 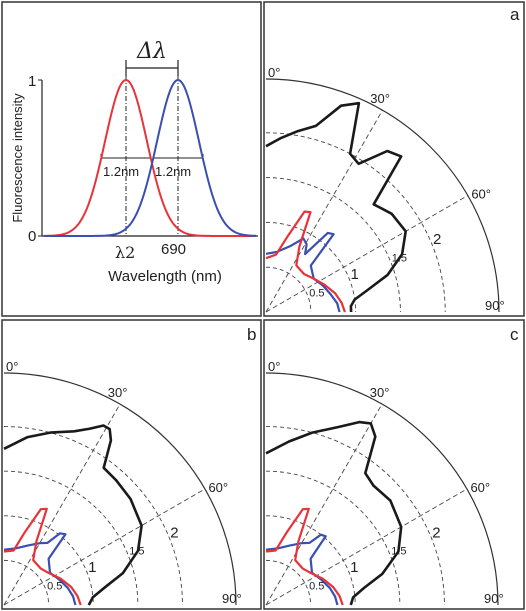 What do you see at coordinates (32, 236) in the screenshot?
I see `spectrum-ytick-0: 0` at bounding box center [32, 236].